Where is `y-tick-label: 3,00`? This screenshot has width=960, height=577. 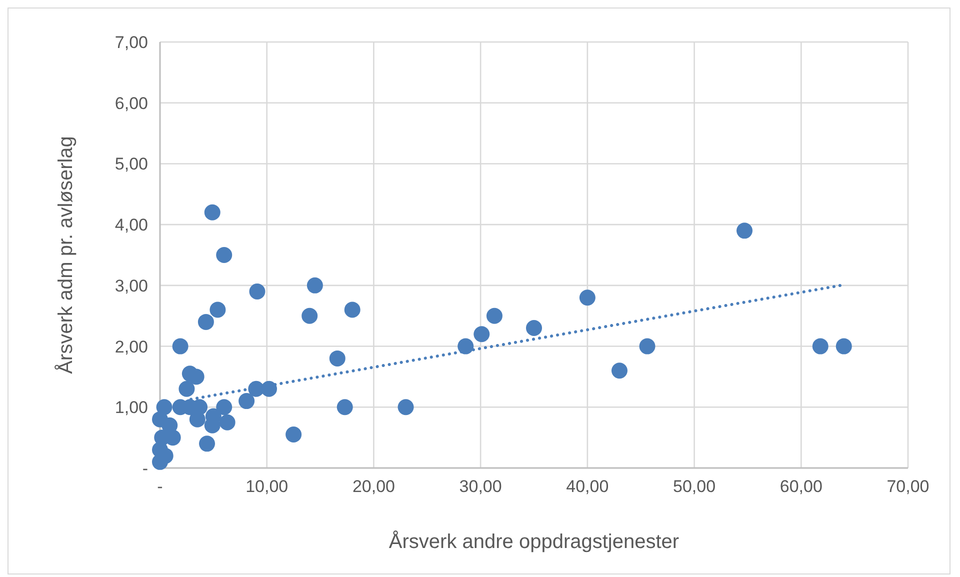
y-tick-label: 3,00 is located at coordinates (131, 286).